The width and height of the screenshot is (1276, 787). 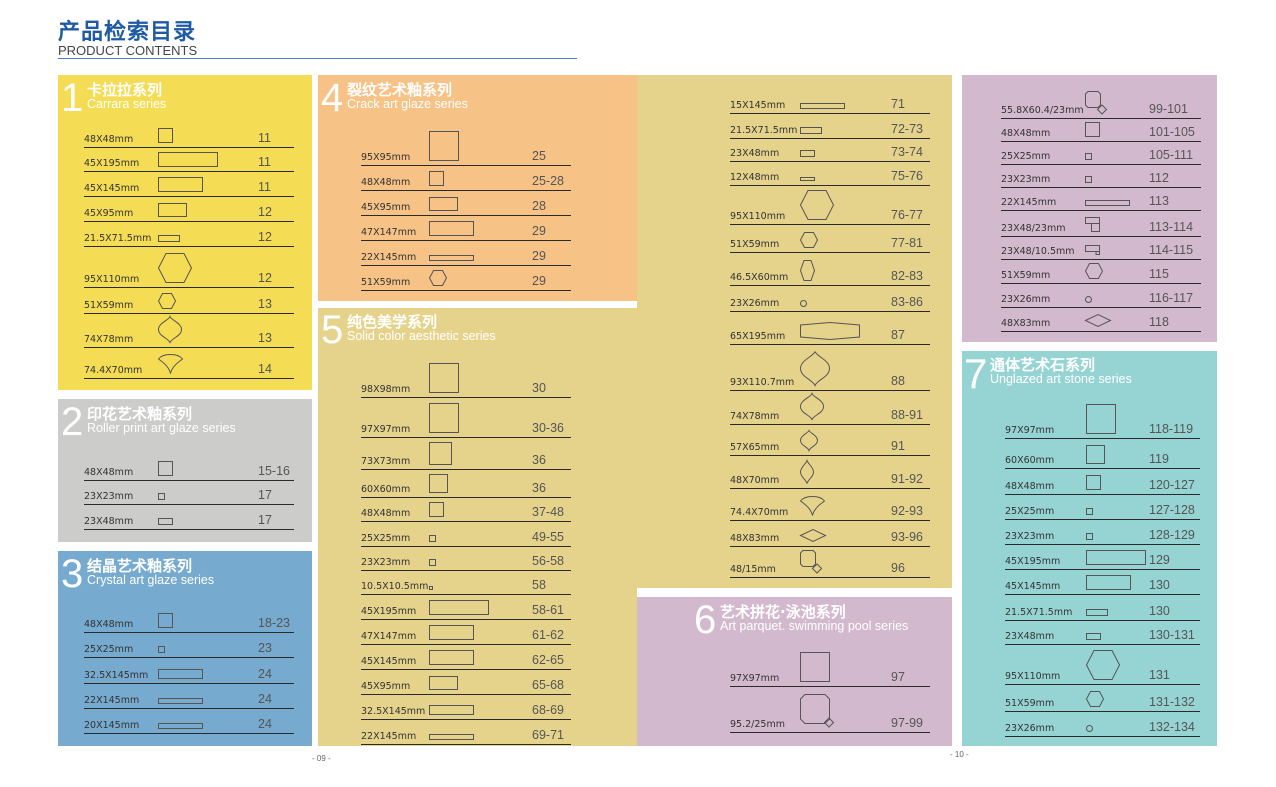 What do you see at coordinates (466, 552) in the screenshot?
I see `catalog-row: 23X23mm 56-58` at bounding box center [466, 552].